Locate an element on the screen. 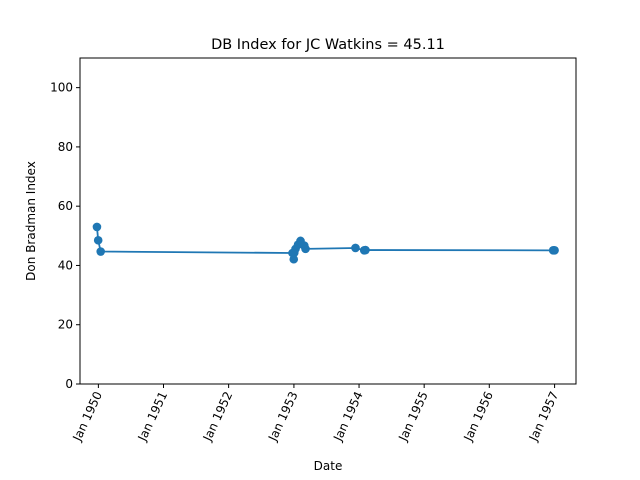 The height and width of the screenshot is (480, 640). y-tick-label: 0 is located at coordinates (69, 384).